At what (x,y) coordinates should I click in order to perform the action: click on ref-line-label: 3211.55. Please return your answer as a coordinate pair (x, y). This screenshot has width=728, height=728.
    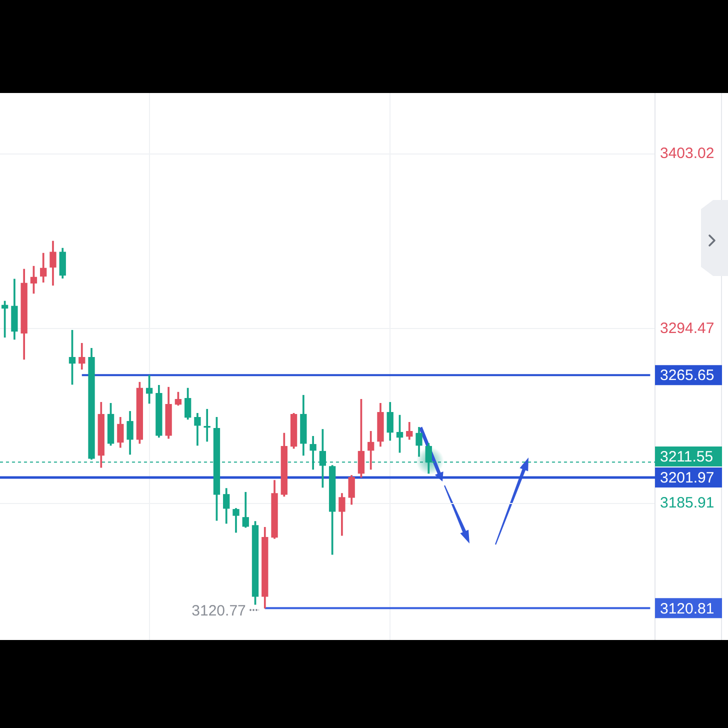
    Looking at the image, I should click on (687, 457).